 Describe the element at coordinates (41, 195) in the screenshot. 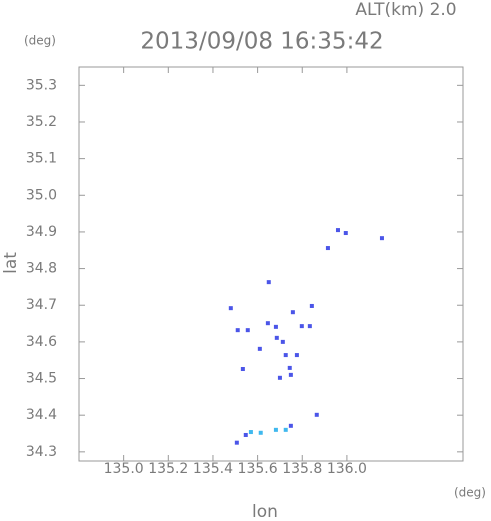

I see `y-tick-label: 35.0` at that location.